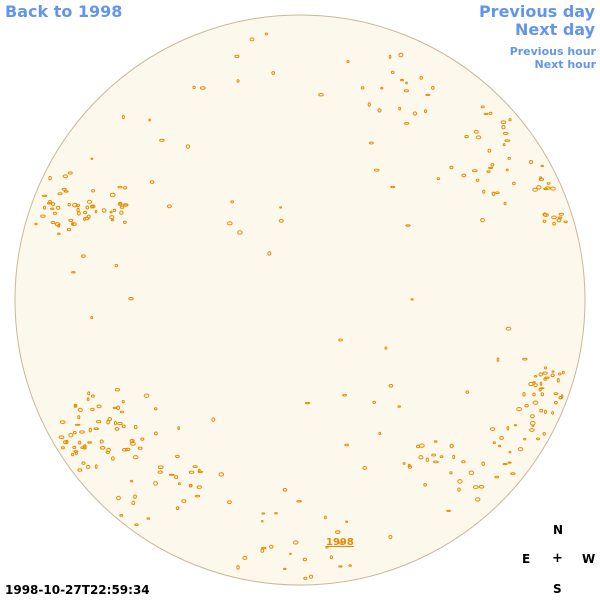 The height and width of the screenshot is (600, 600). What do you see at coordinates (536, 11) in the screenshot?
I see `previous-day-link: Previous day` at bounding box center [536, 11].